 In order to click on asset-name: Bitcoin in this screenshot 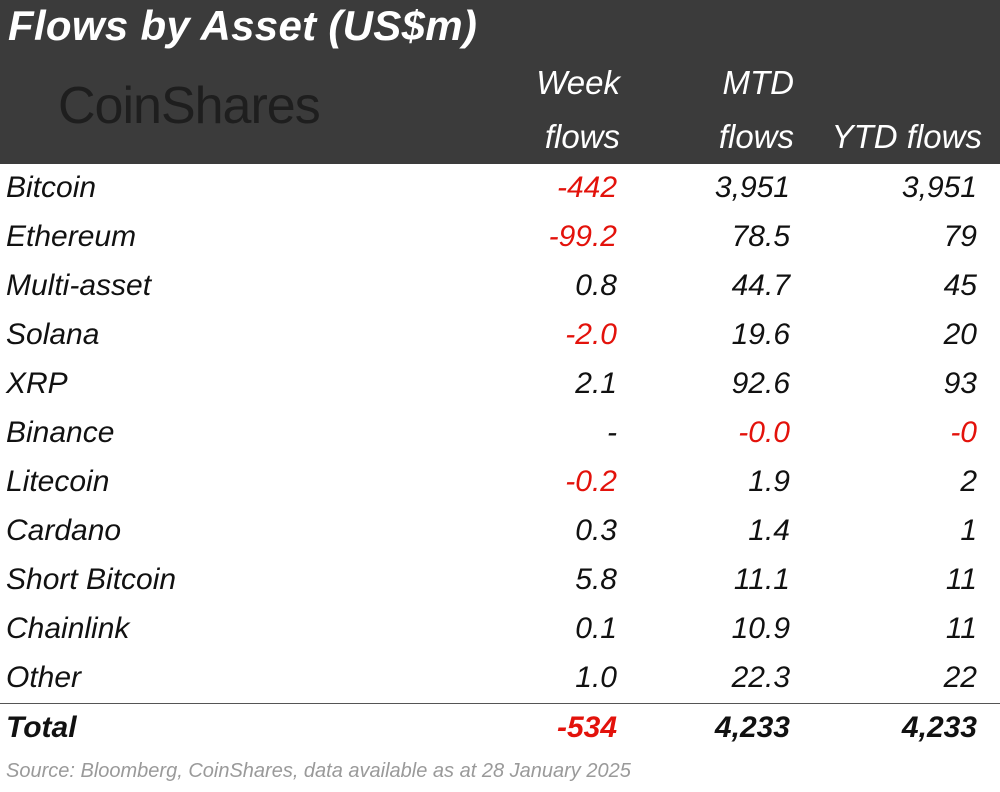, I will do `click(51, 187)`.